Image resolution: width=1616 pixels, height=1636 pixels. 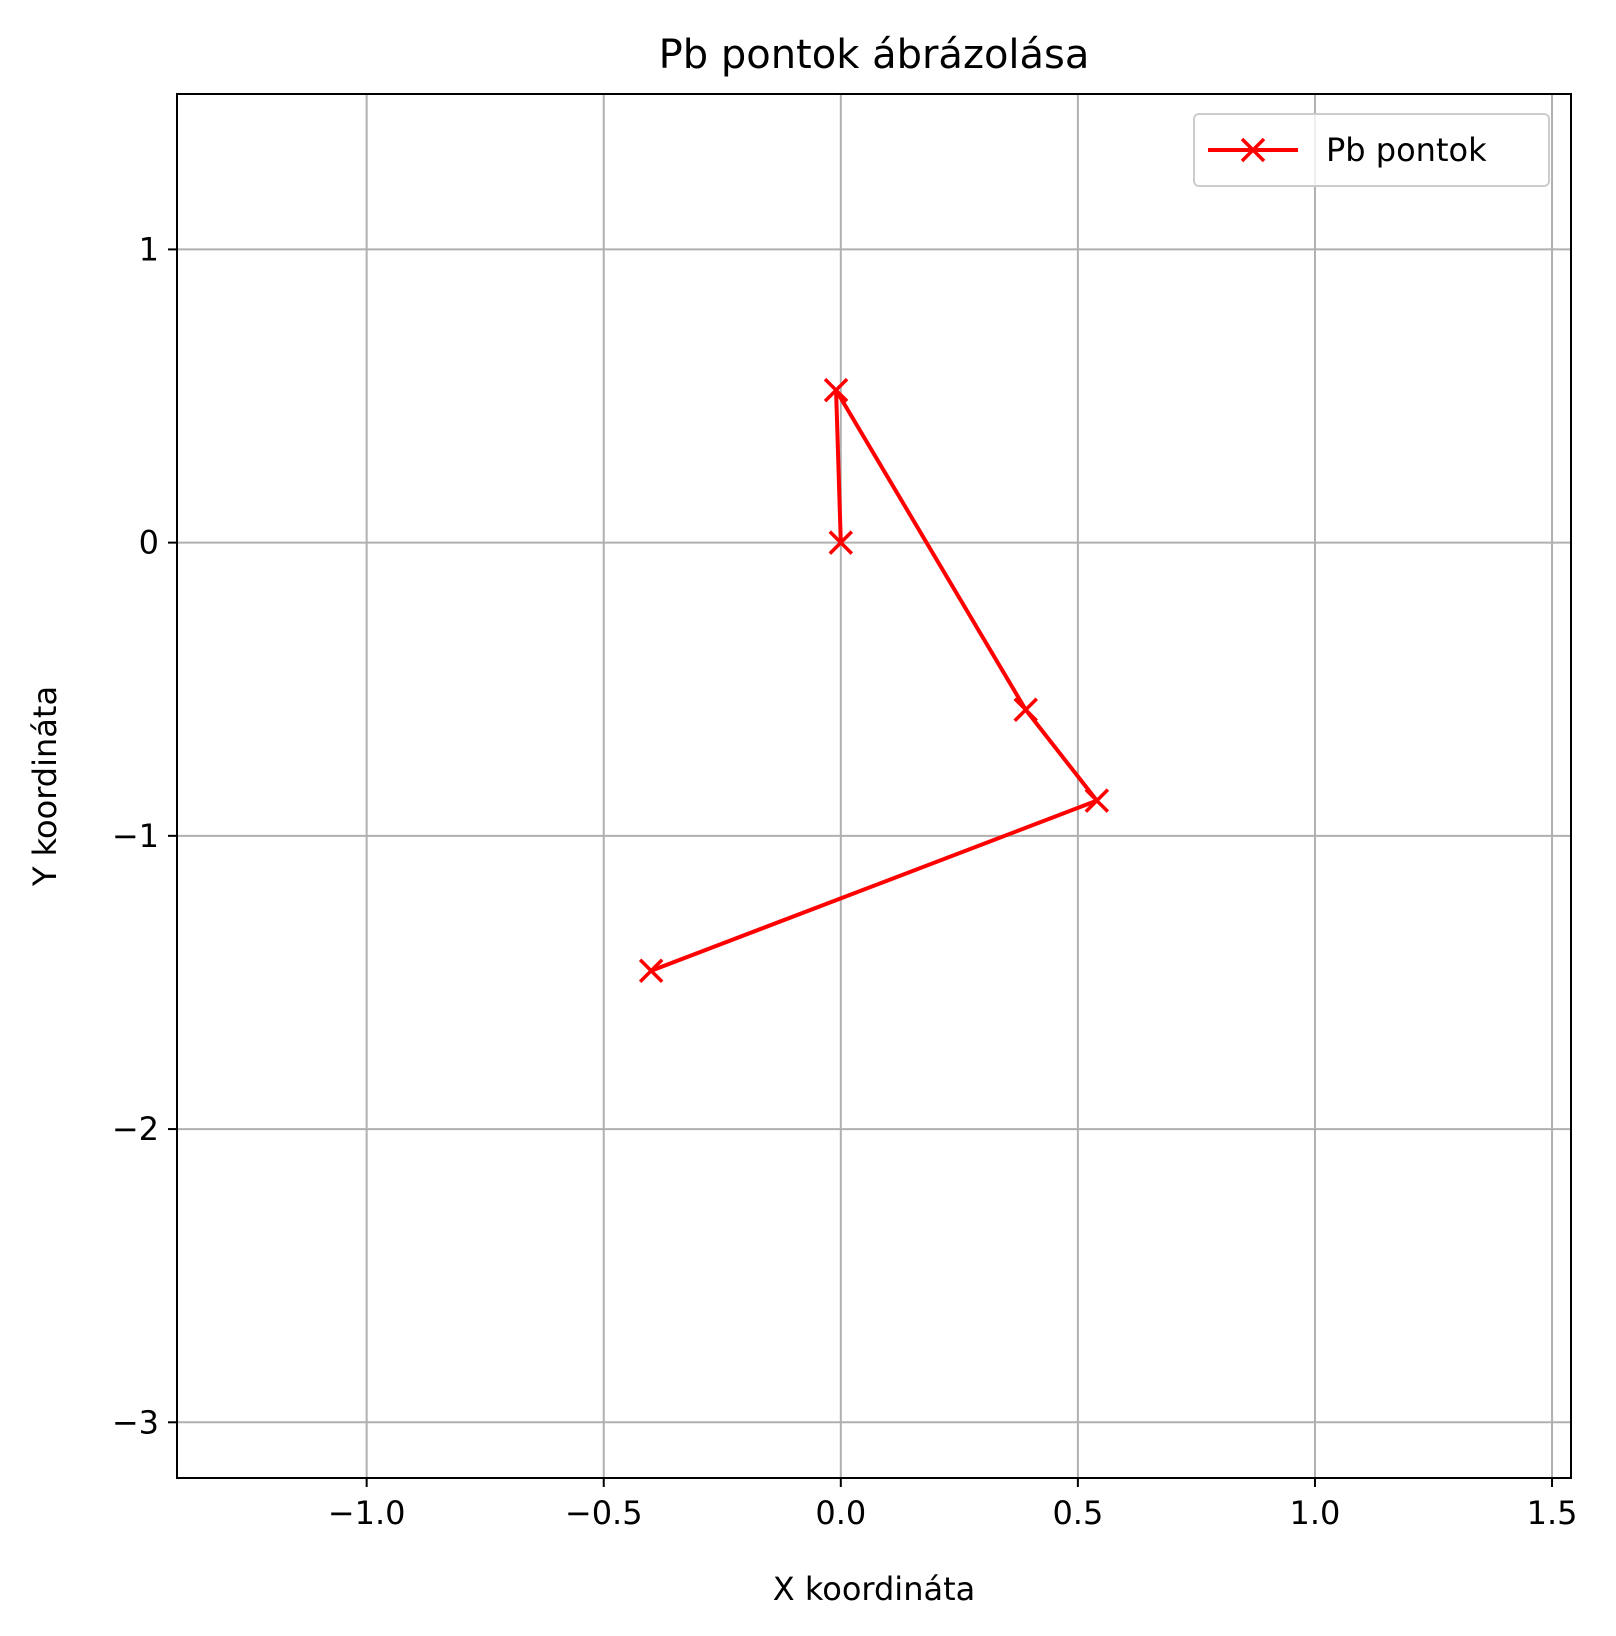 What do you see at coordinates (874, 1589) in the screenshot?
I see `x-axis-label: X koordináta` at bounding box center [874, 1589].